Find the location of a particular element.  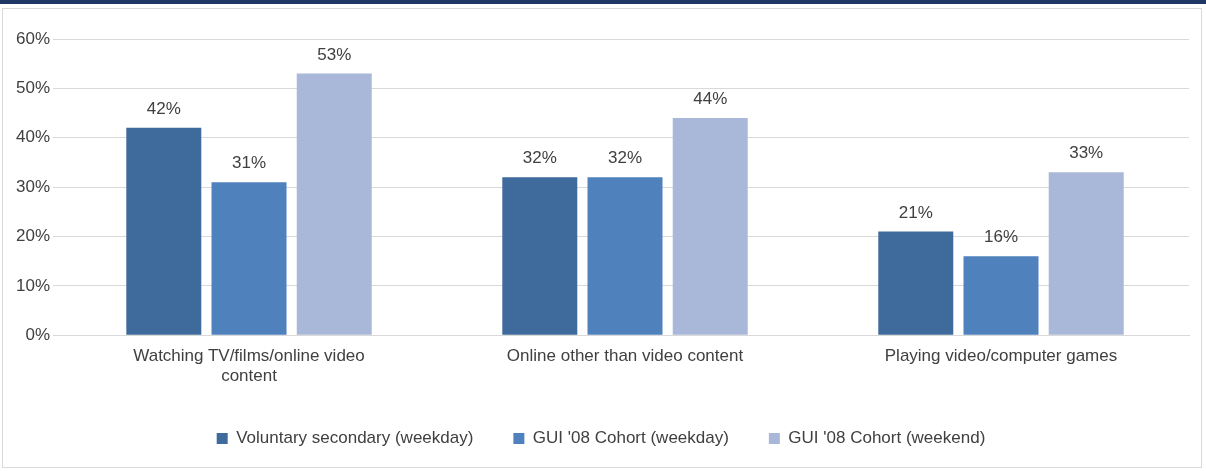

data-label: 53% is located at coordinates (334, 54).